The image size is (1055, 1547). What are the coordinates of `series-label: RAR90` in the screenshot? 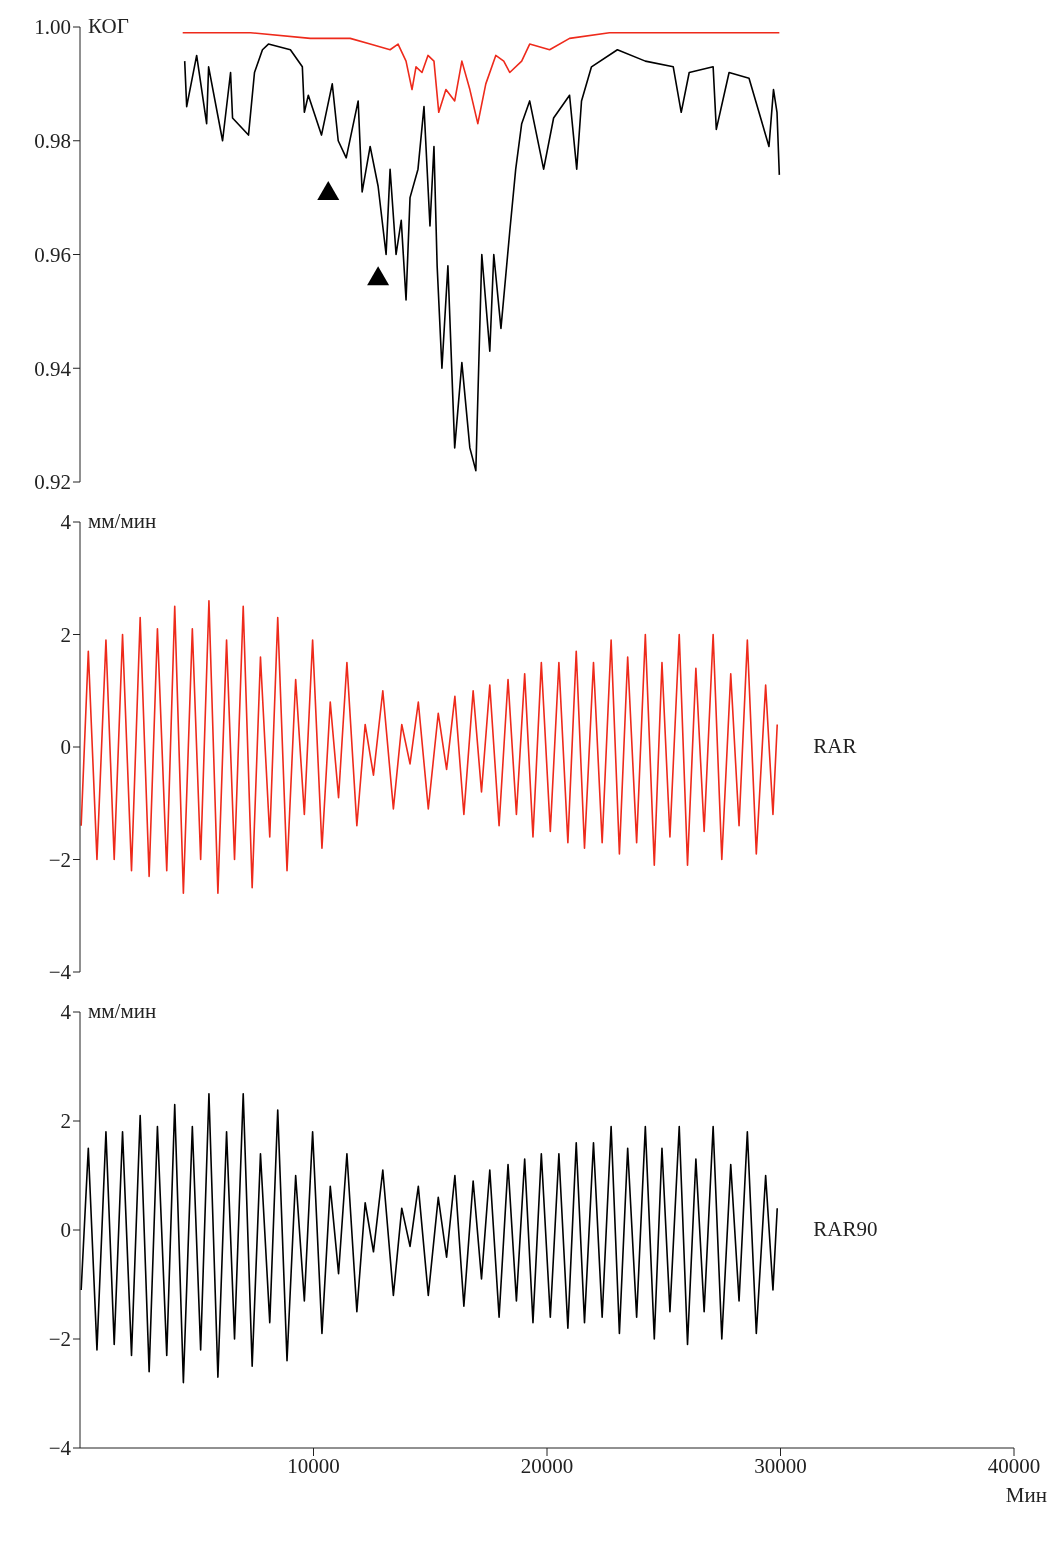 It's located at (845, 1229).